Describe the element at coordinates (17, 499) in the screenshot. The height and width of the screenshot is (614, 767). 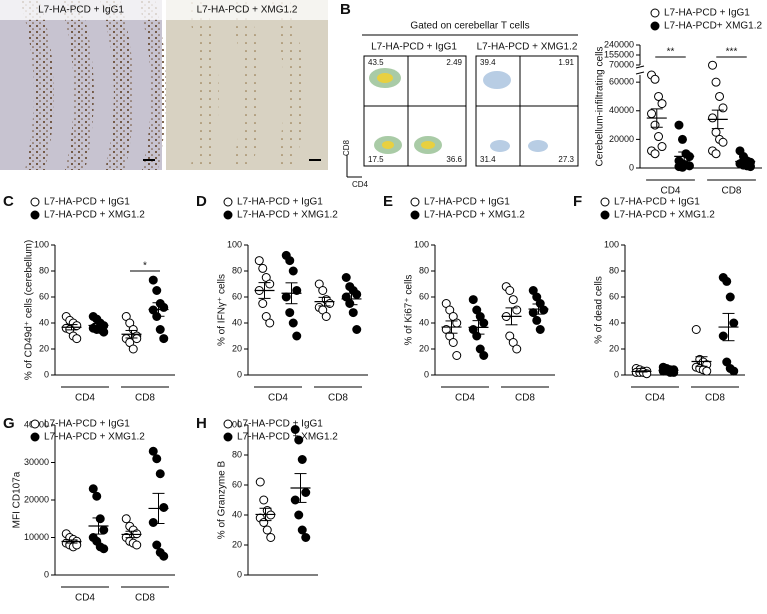
I see `y-axis-label: MFI CD107a` at that location.